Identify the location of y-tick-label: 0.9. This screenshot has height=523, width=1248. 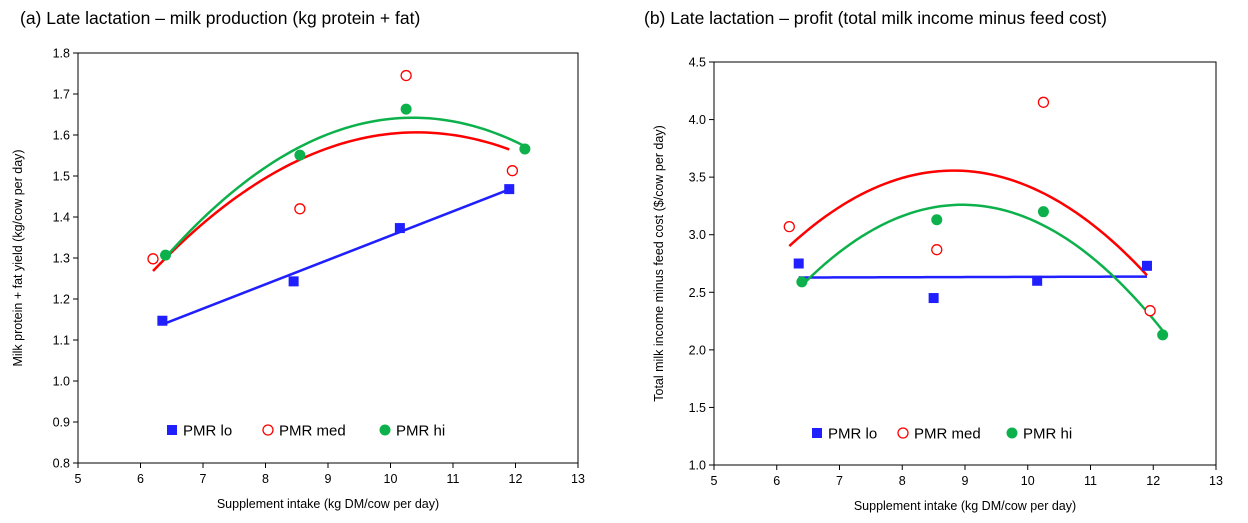
(61, 423).